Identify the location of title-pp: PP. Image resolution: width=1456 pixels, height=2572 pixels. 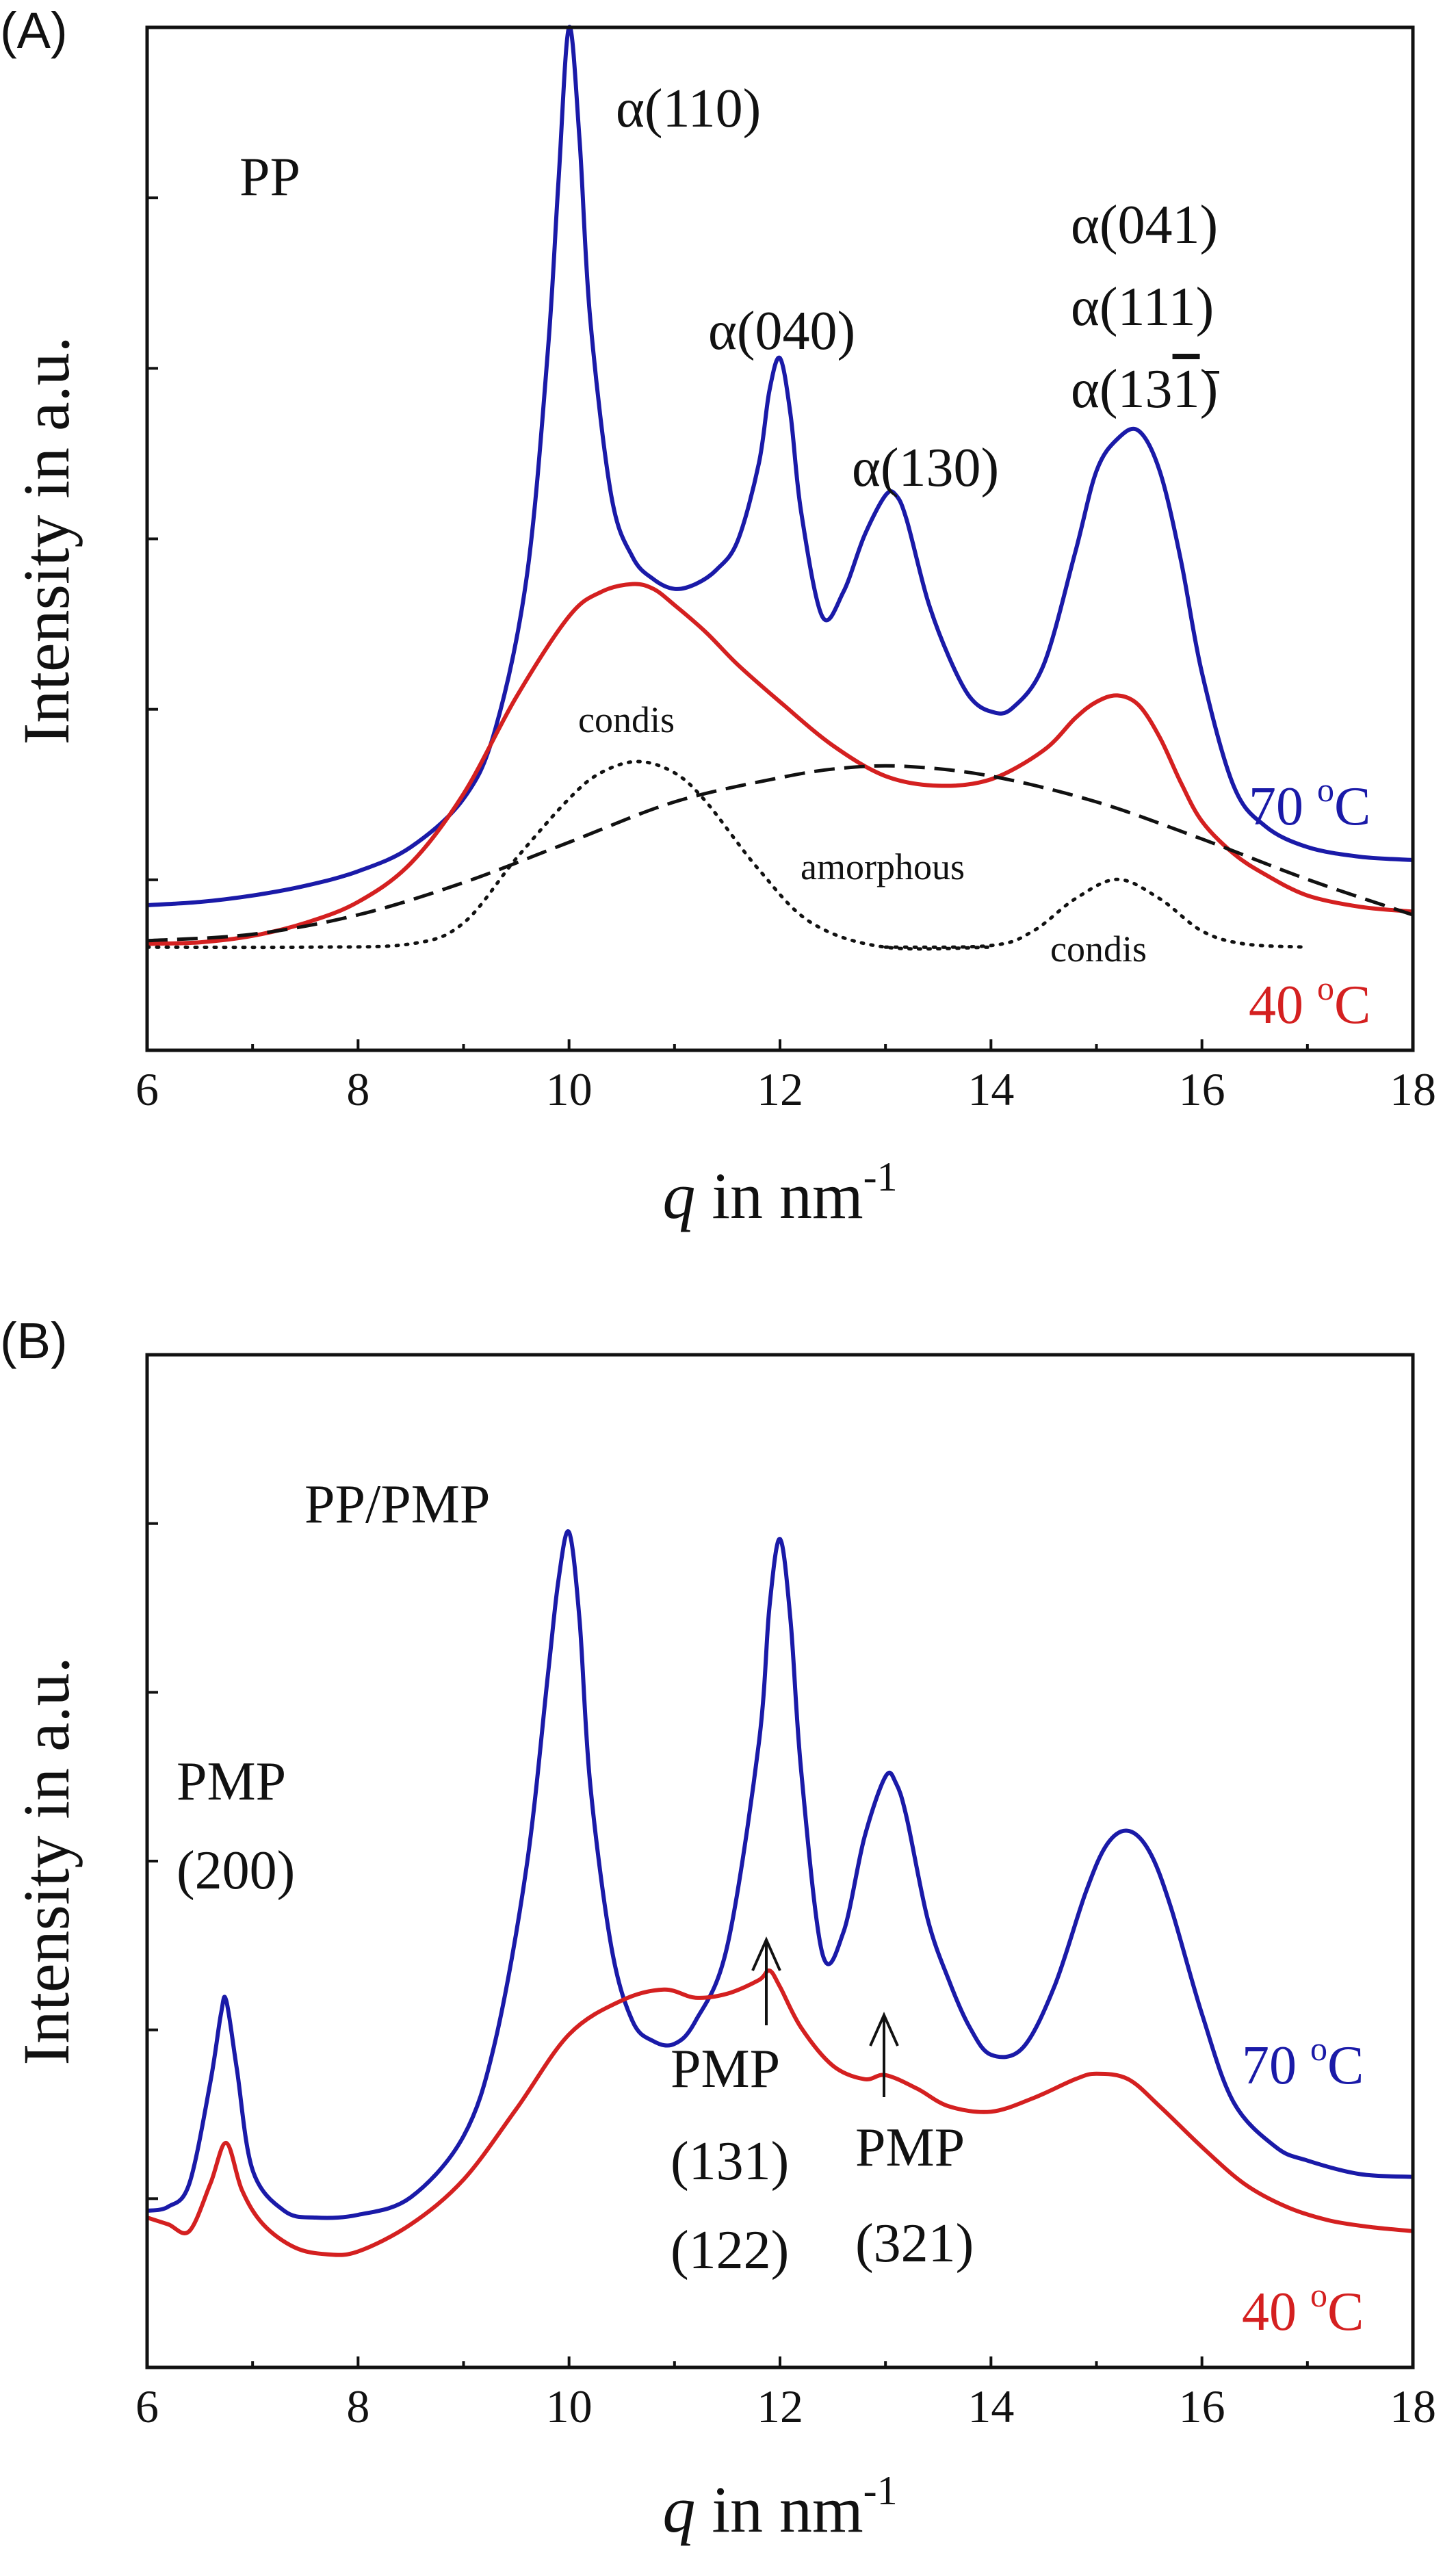
(269, 177).